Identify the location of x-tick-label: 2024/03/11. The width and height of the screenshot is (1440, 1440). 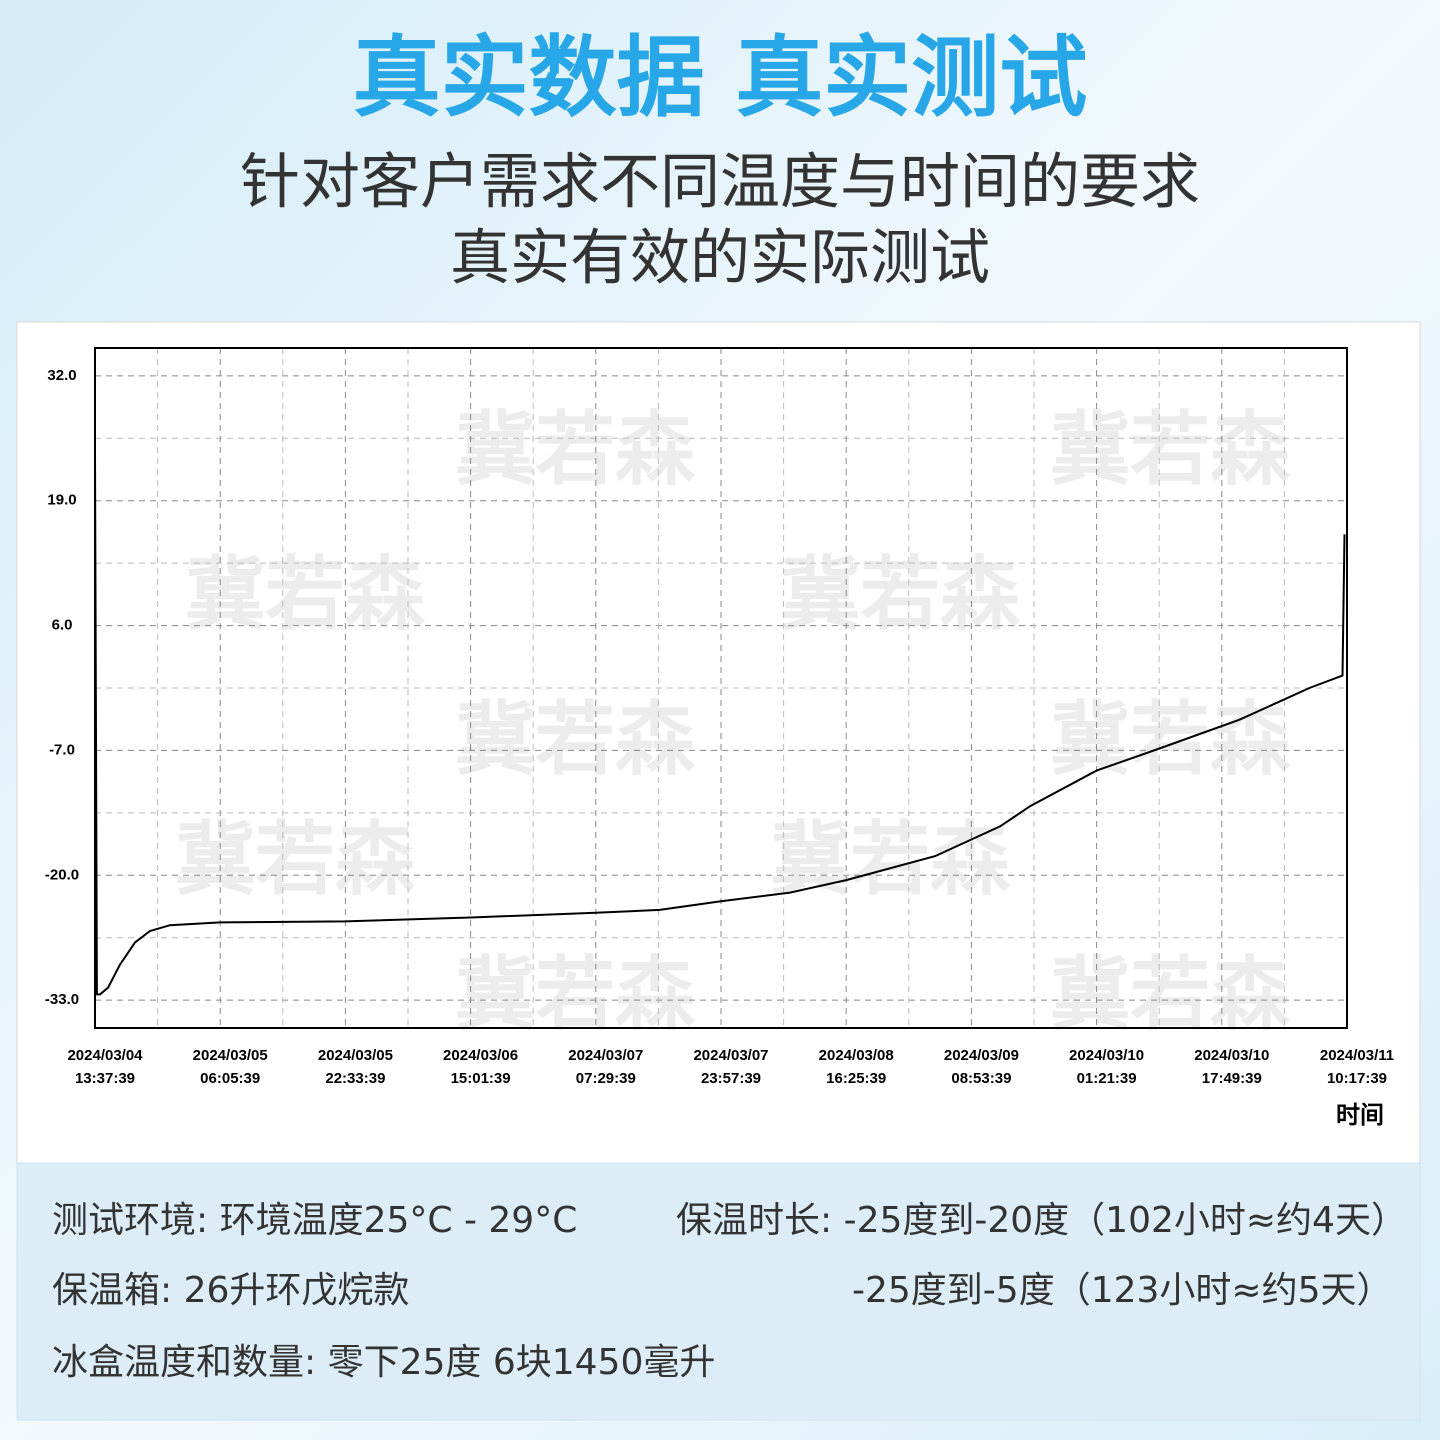
(1357, 1055).